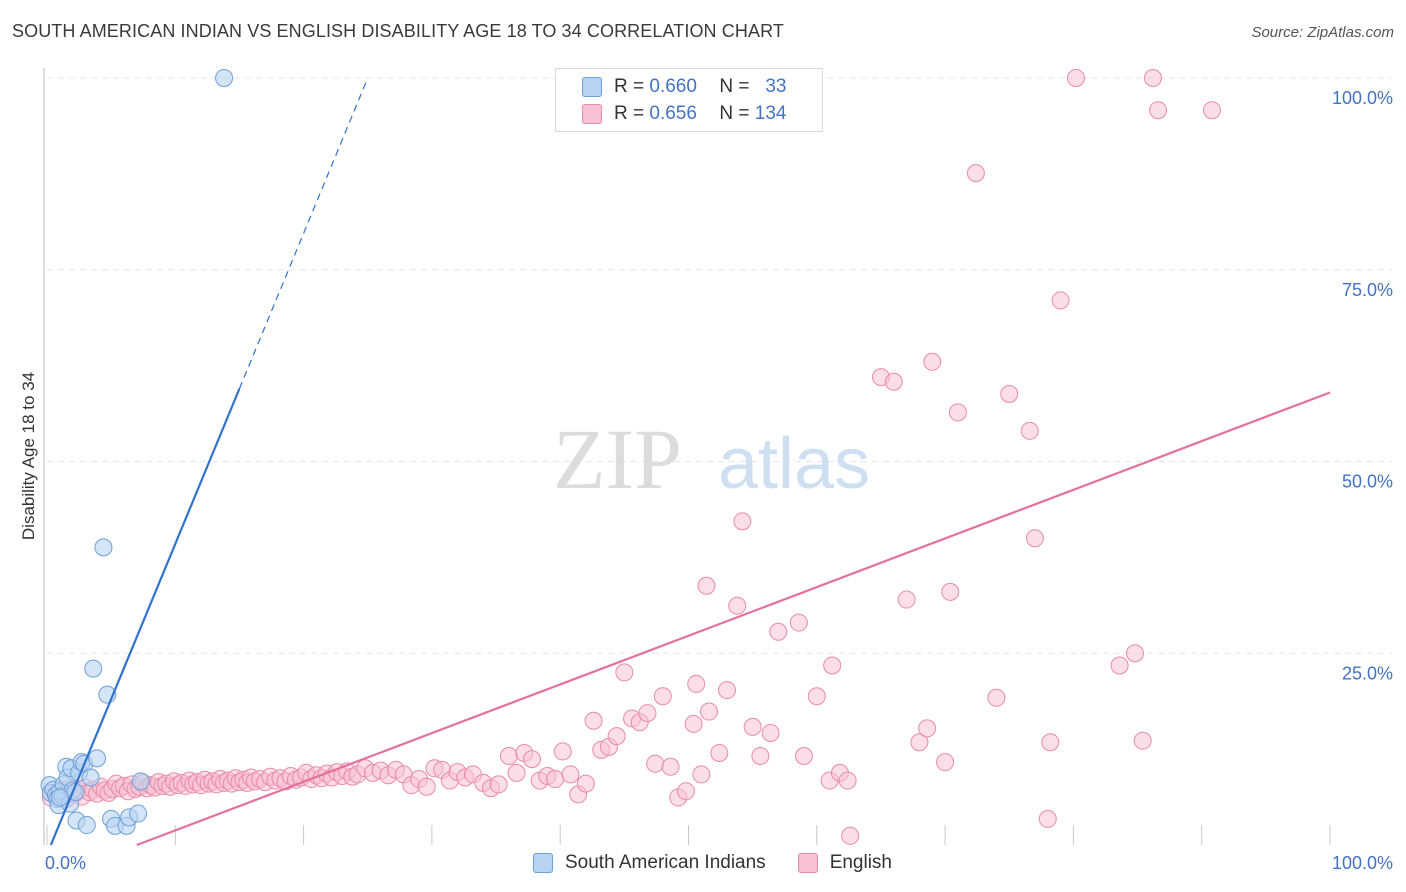 This screenshot has width=1406, height=892. I want to click on y-tick-label: 100.0%, so click(1362, 98).